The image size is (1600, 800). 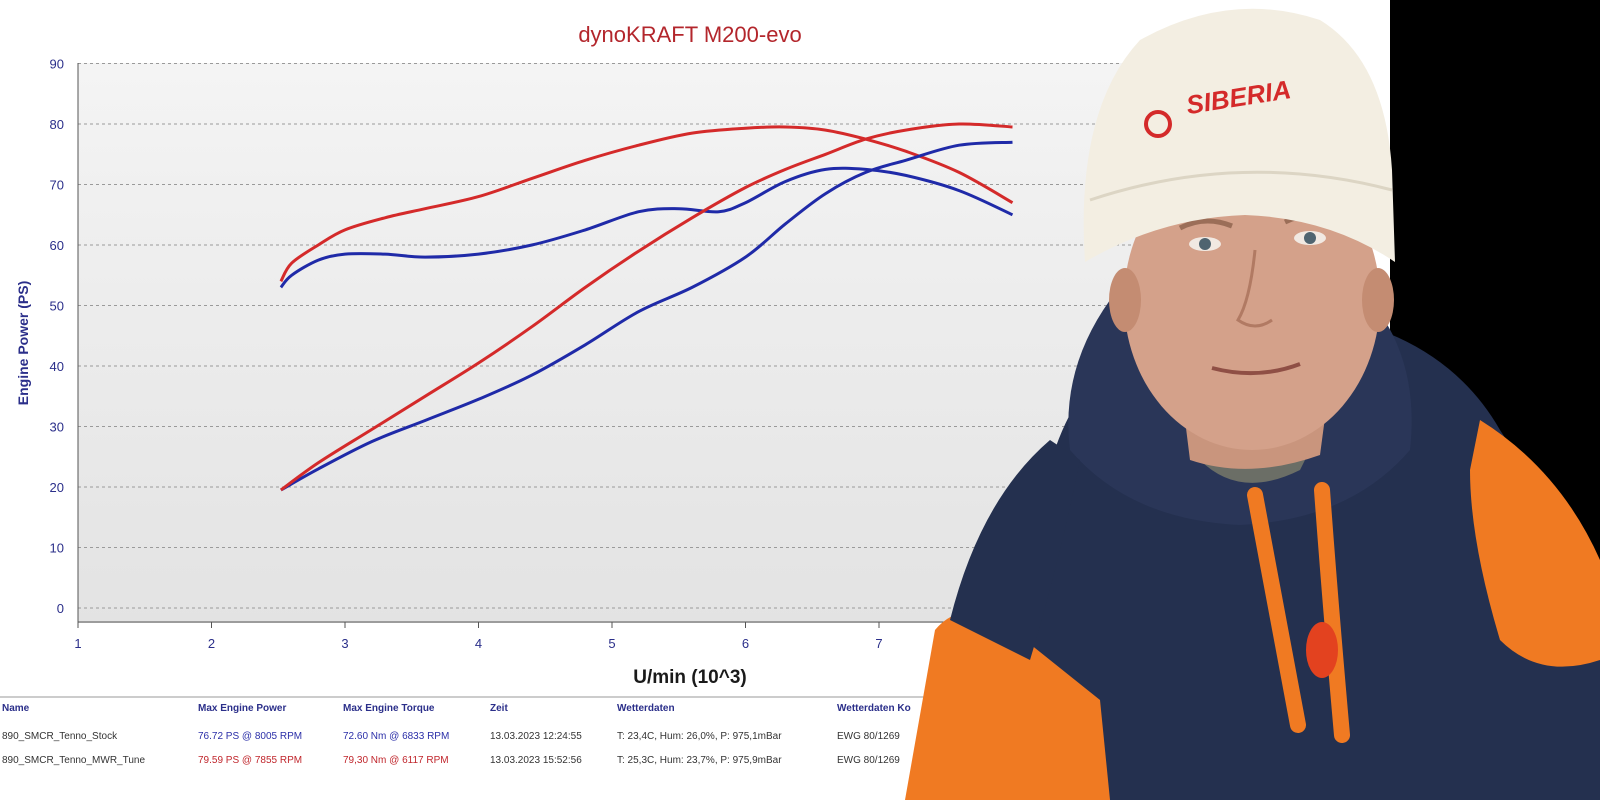 I want to click on nose, so click(x=1254, y=288).